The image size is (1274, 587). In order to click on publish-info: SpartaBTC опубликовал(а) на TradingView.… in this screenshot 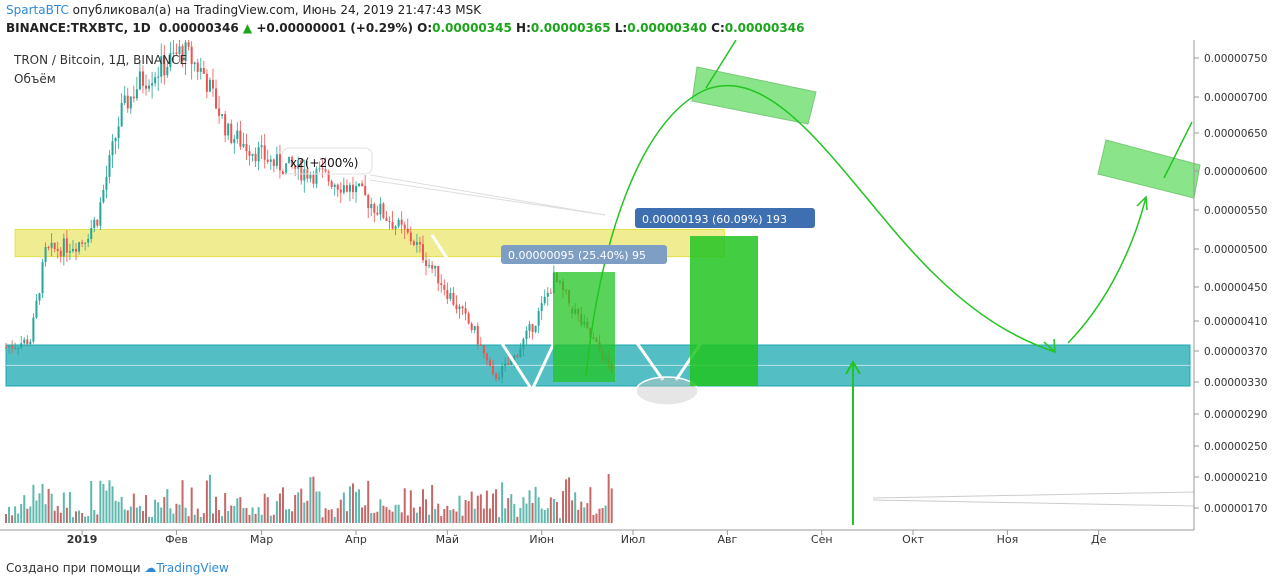, I will do `click(243, 10)`.